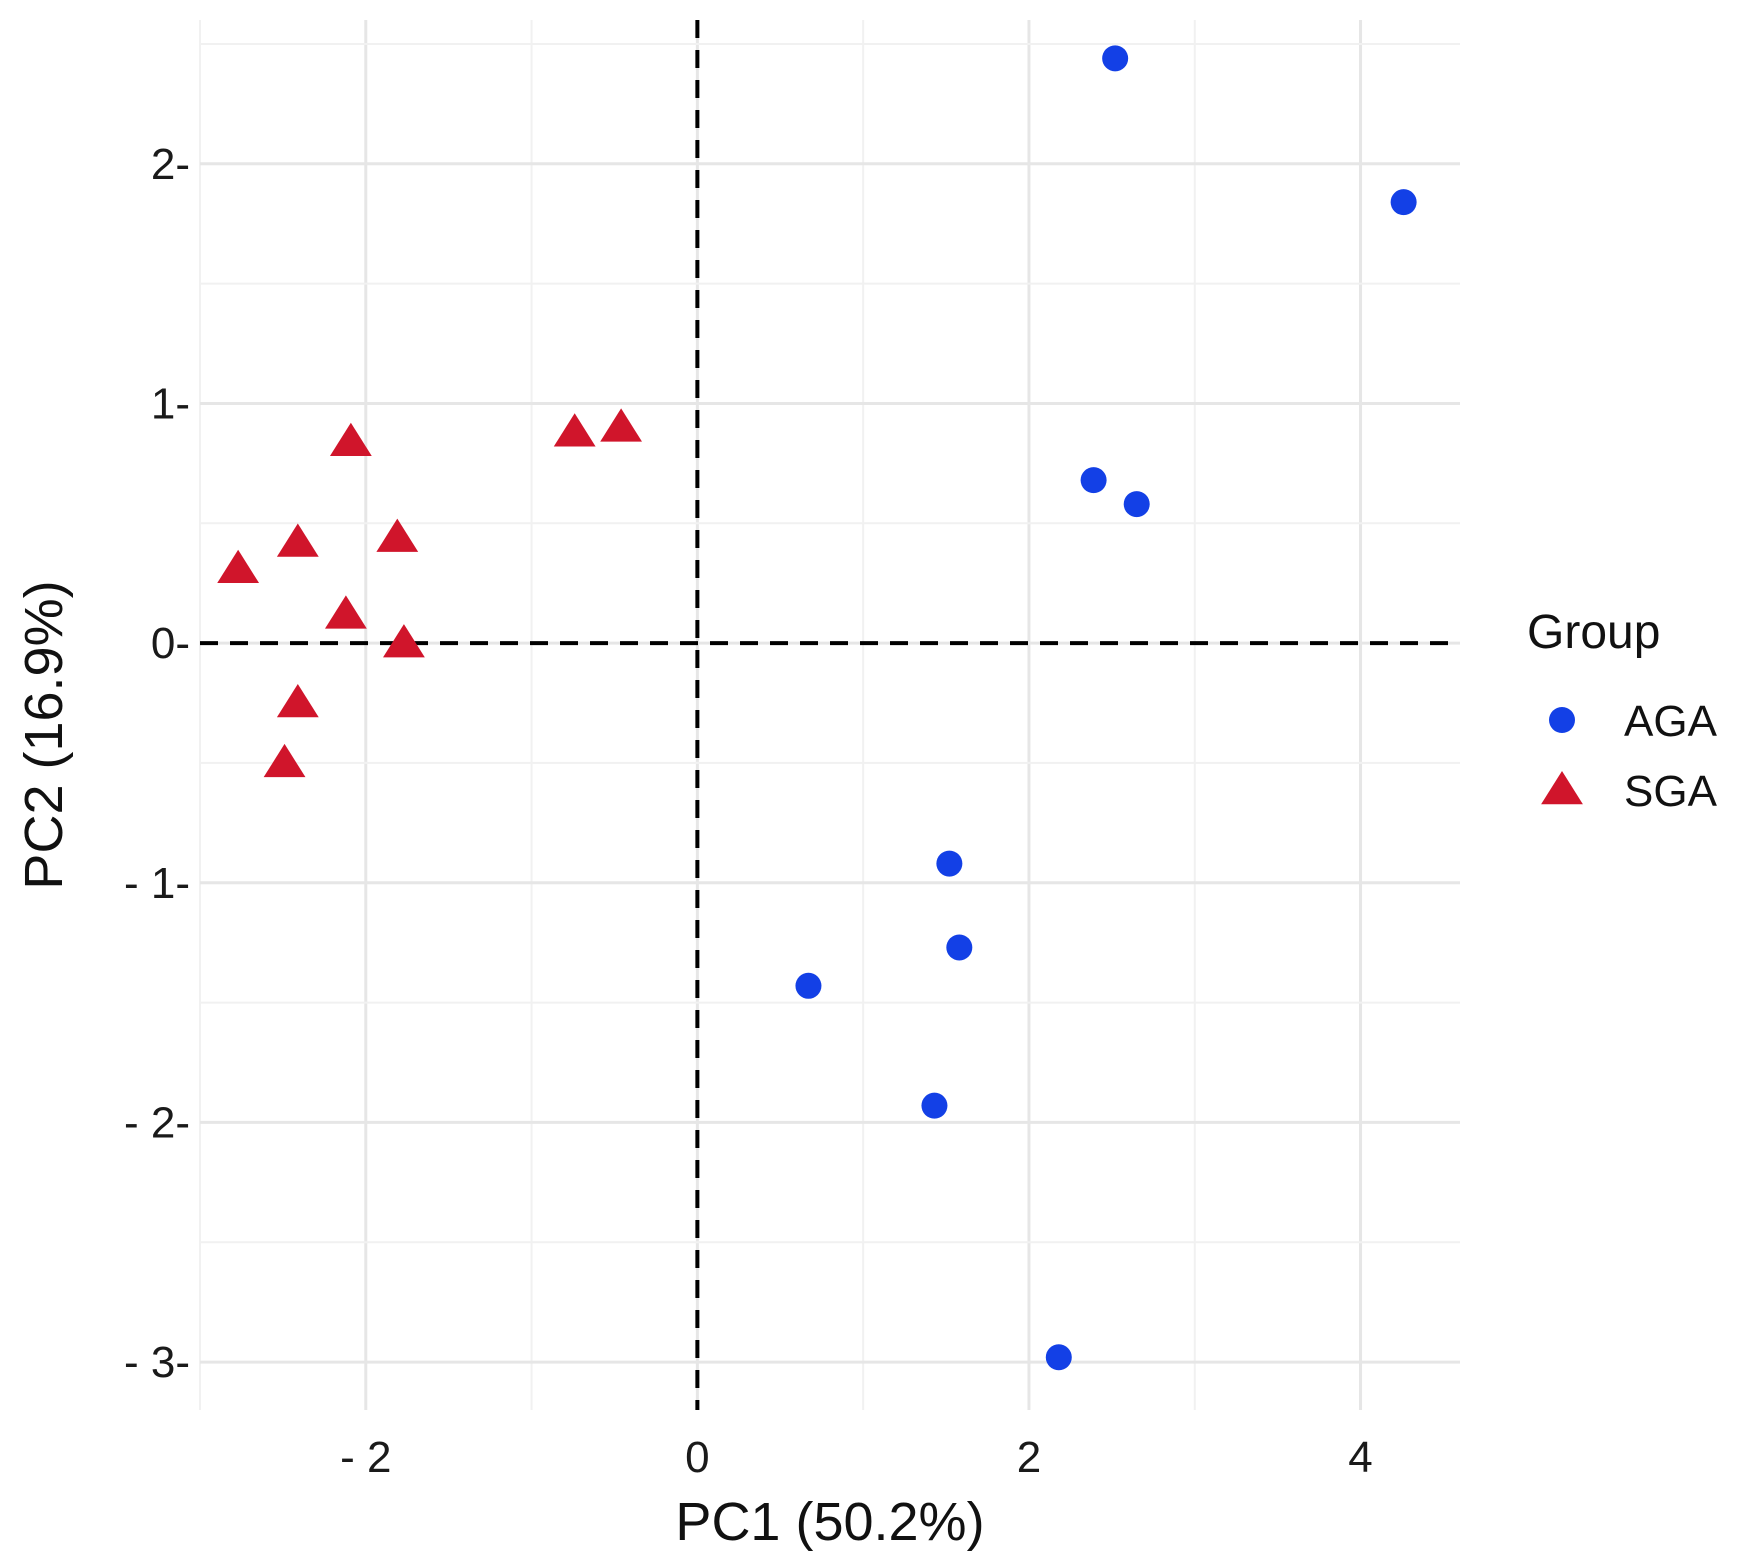  I want to click on series-sga, so click(430, 593).